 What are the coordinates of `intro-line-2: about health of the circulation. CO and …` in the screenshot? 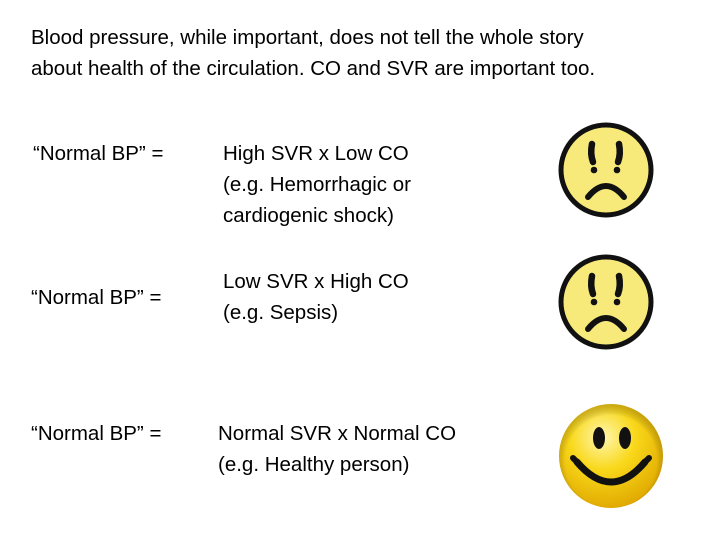 It's located at (313, 68).